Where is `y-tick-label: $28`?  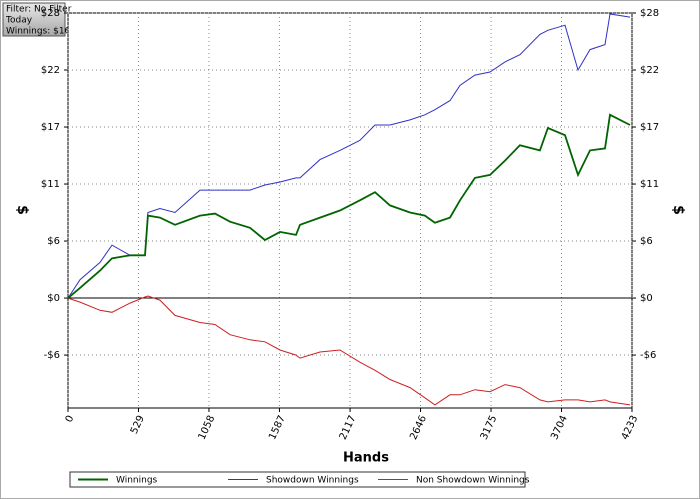 y-tick-label: $28 is located at coordinates (50, 13).